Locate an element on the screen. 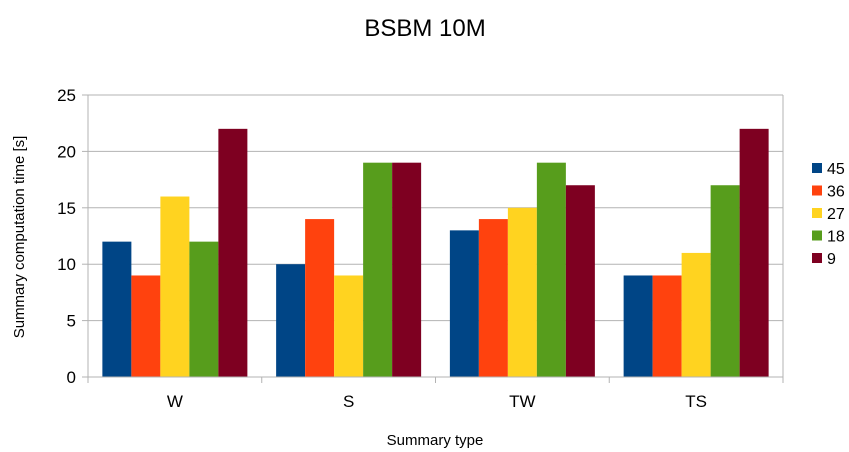  y-tick-label: 10 is located at coordinates (66, 264).